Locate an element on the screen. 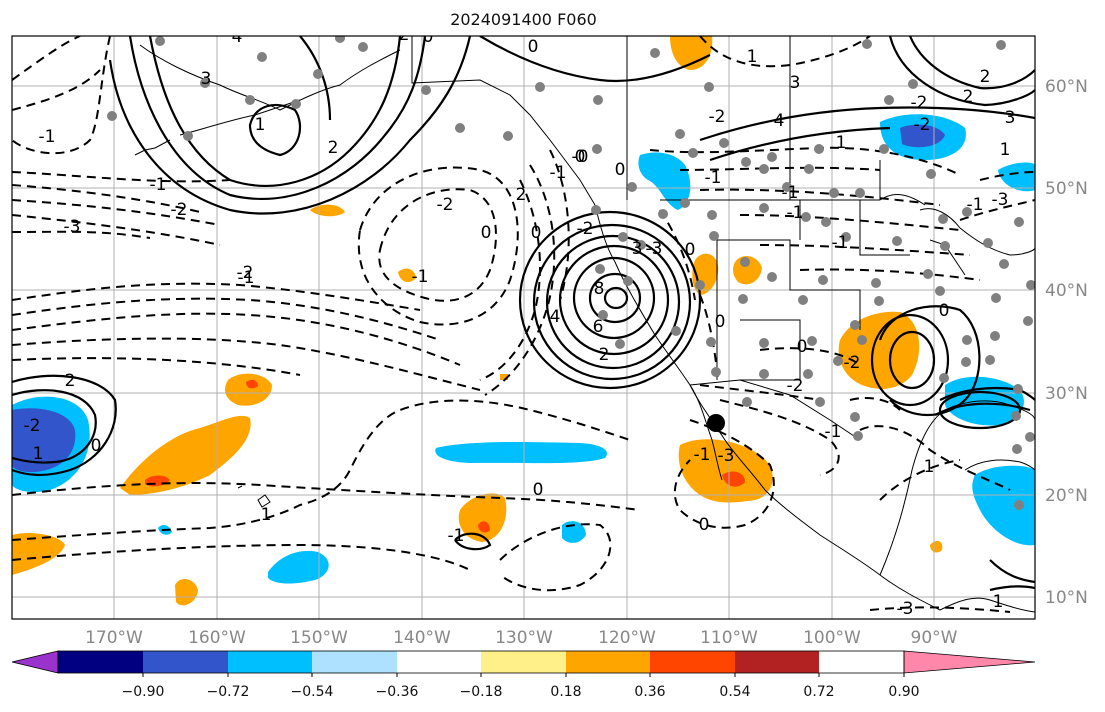  marker-dot is located at coordinates (716, 423).